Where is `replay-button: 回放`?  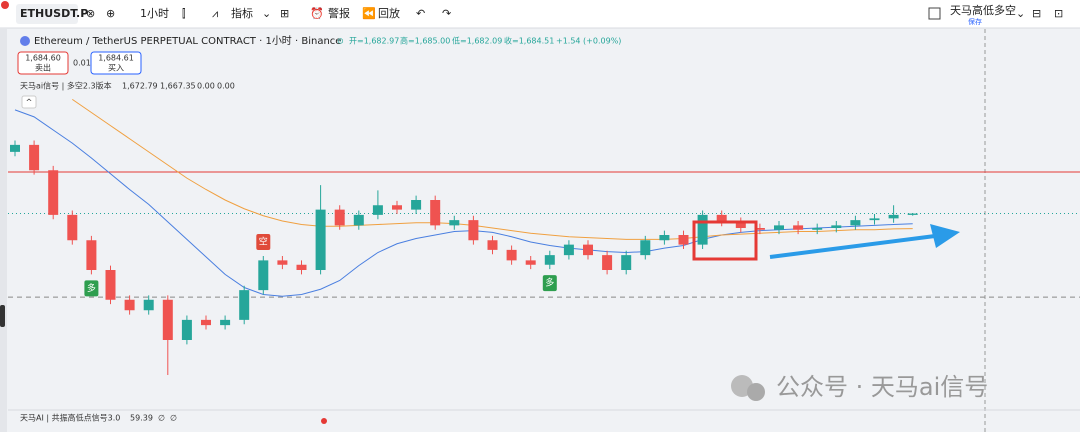
replay-button: 回放 is located at coordinates (389, 13).